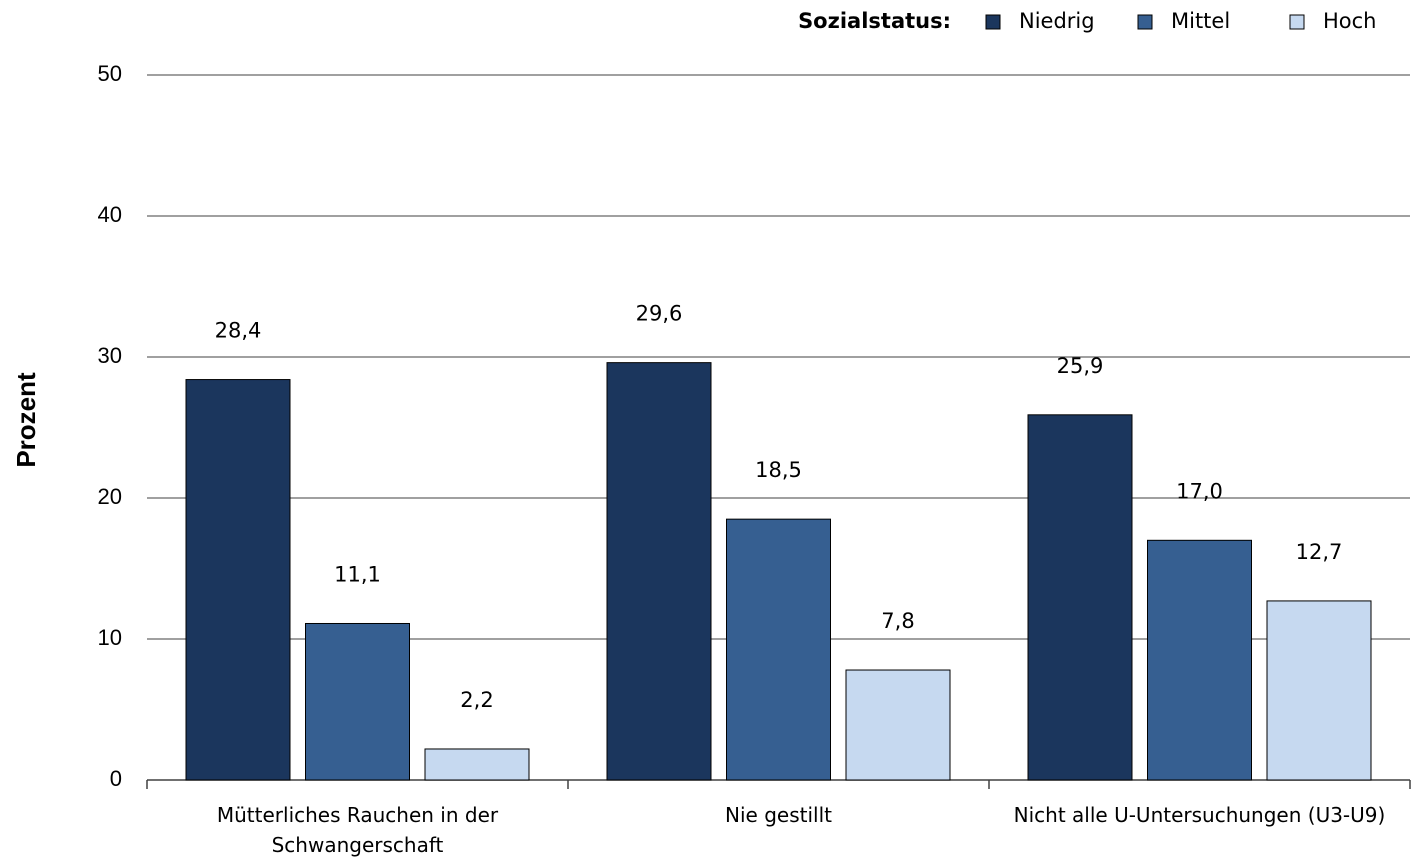 This screenshot has width=1413, height=865. I want to click on legend-title: Sozialstatus:, so click(874, 21).